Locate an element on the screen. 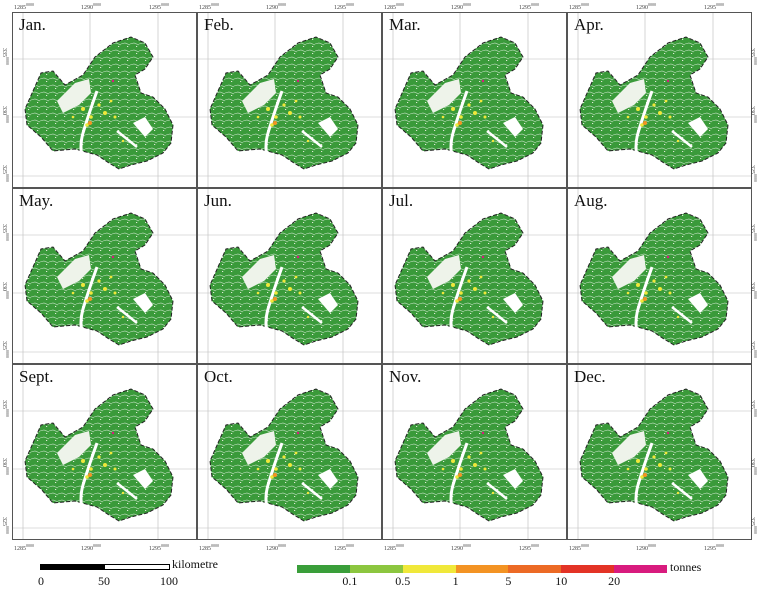 The image size is (758, 595). legend-unit: tonnes is located at coordinates (686, 567).